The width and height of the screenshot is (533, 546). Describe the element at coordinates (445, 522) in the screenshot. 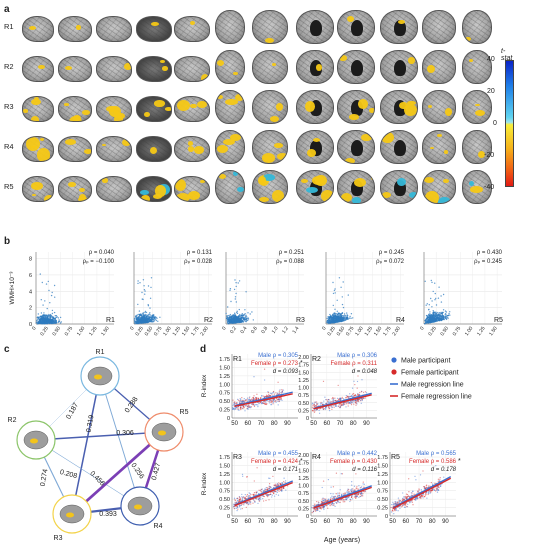

I see `x-tick-label: 90` at that location.